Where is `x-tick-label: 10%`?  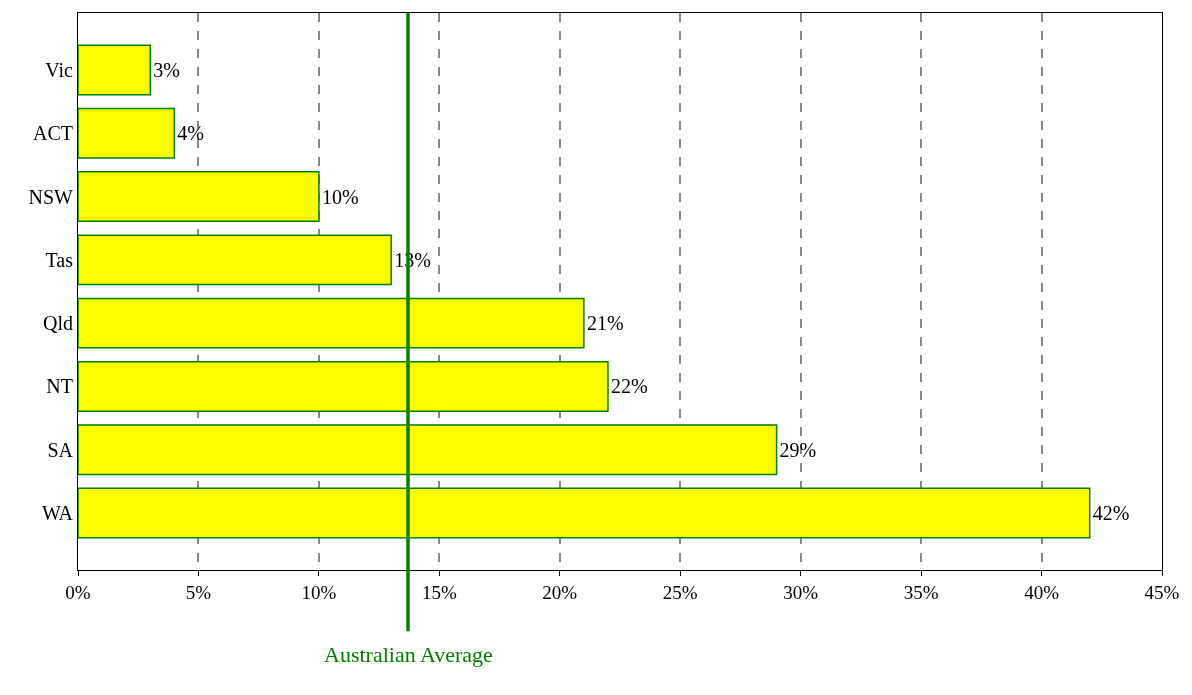 x-tick-label: 10% is located at coordinates (319, 592).